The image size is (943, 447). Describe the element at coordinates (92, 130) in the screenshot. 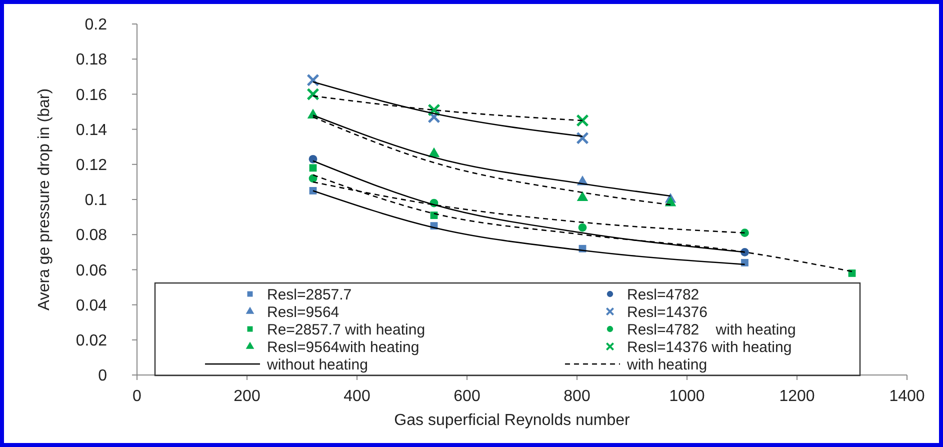

I see `y-tick-label: 0.14` at that location.